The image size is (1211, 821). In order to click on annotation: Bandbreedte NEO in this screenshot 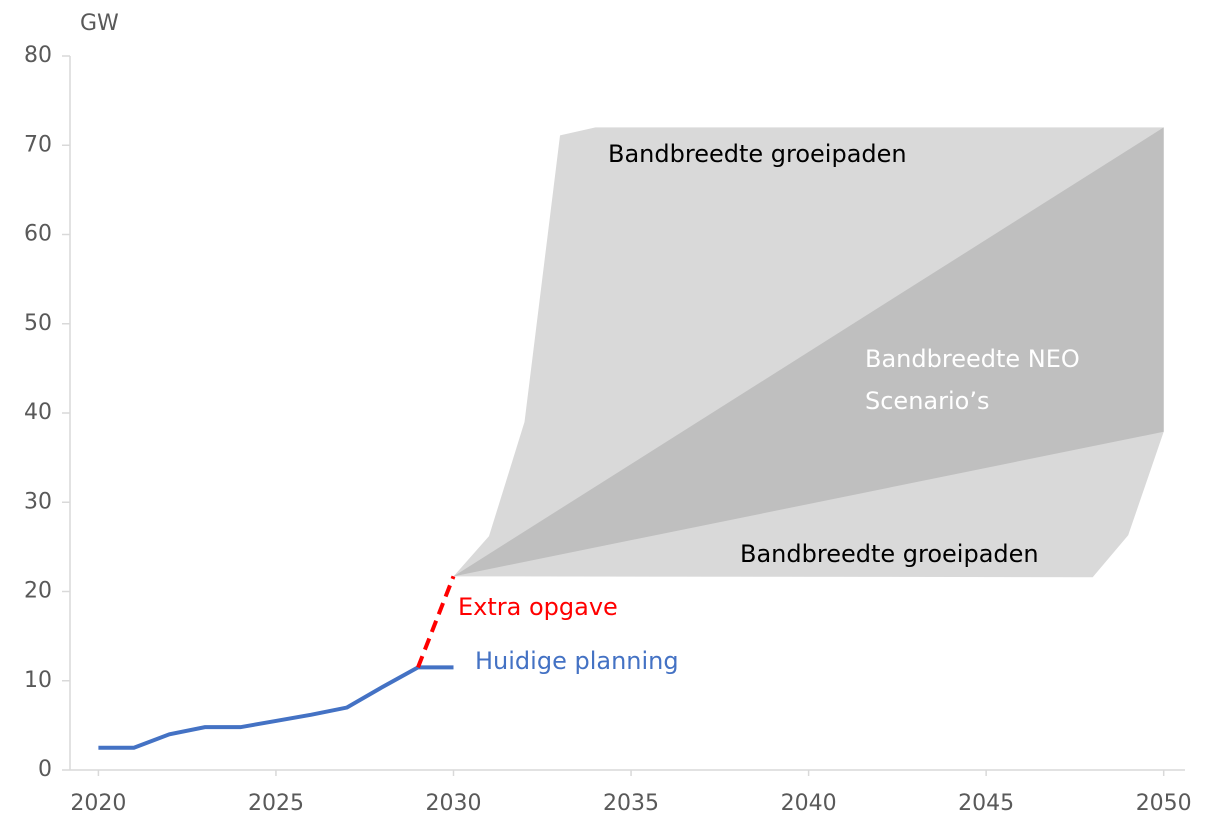, I will do `click(972, 359)`.